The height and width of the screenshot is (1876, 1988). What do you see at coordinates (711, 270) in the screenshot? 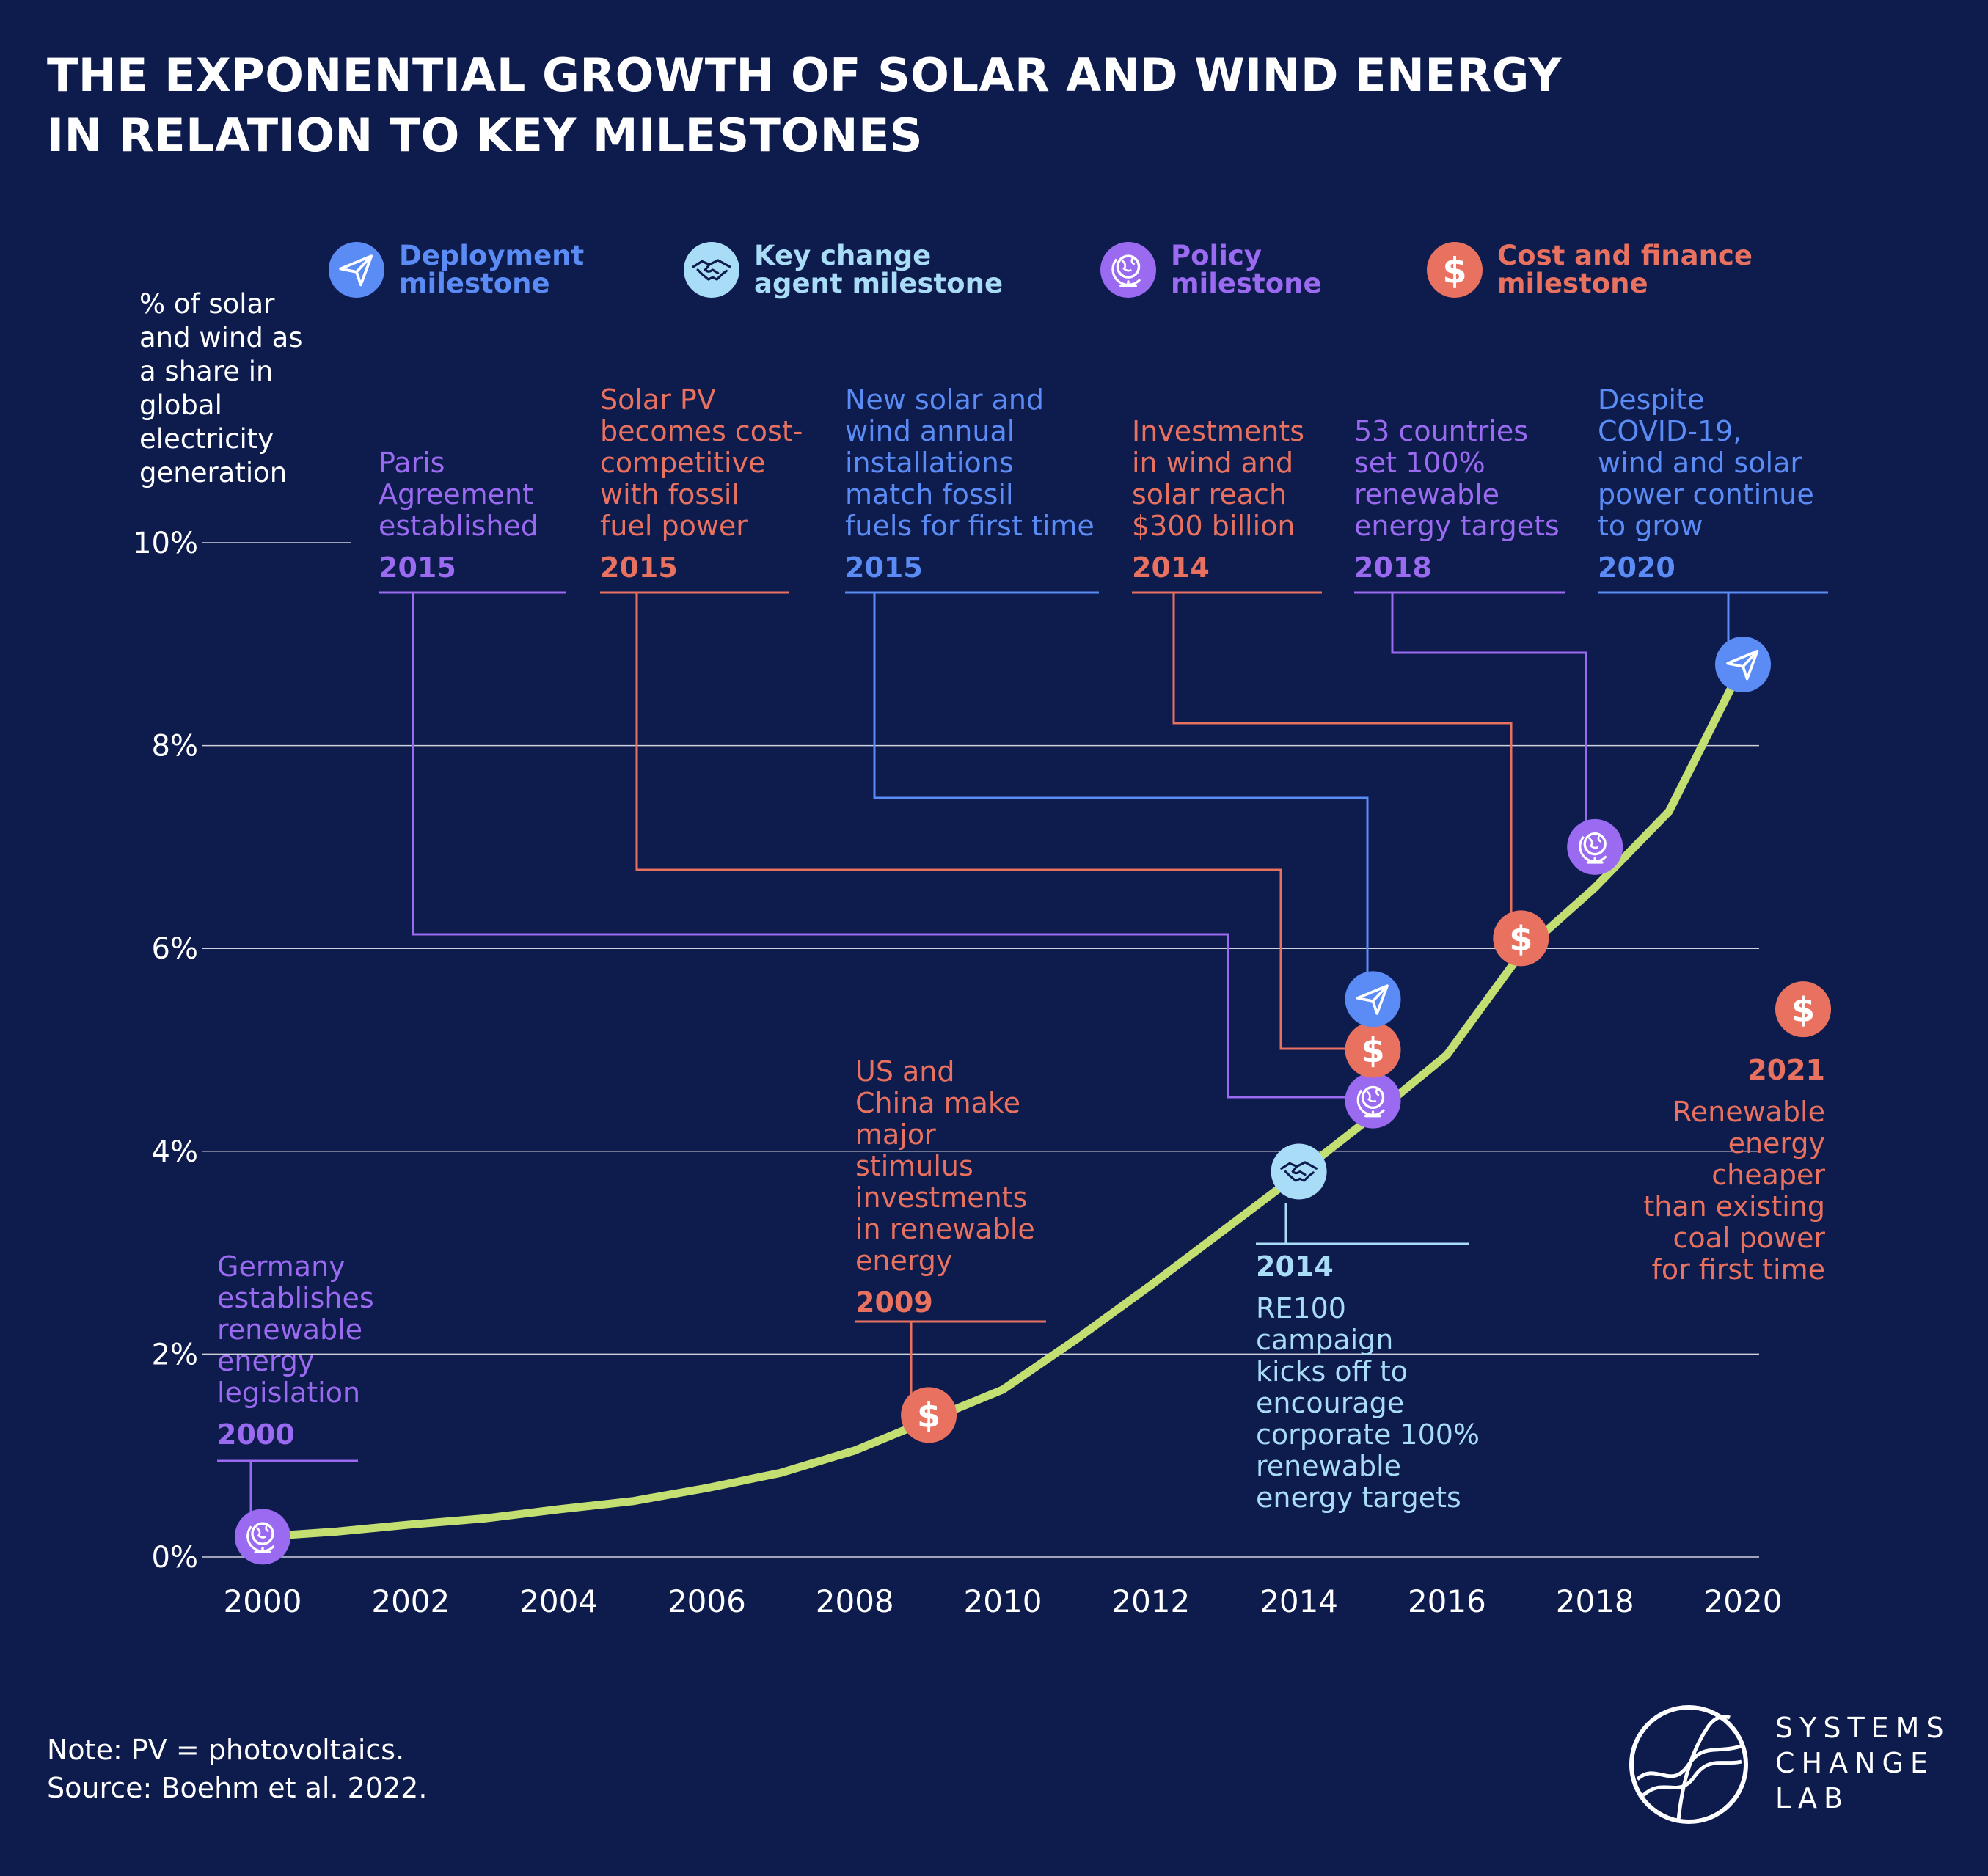
I see `handshake-icon` at bounding box center [711, 270].